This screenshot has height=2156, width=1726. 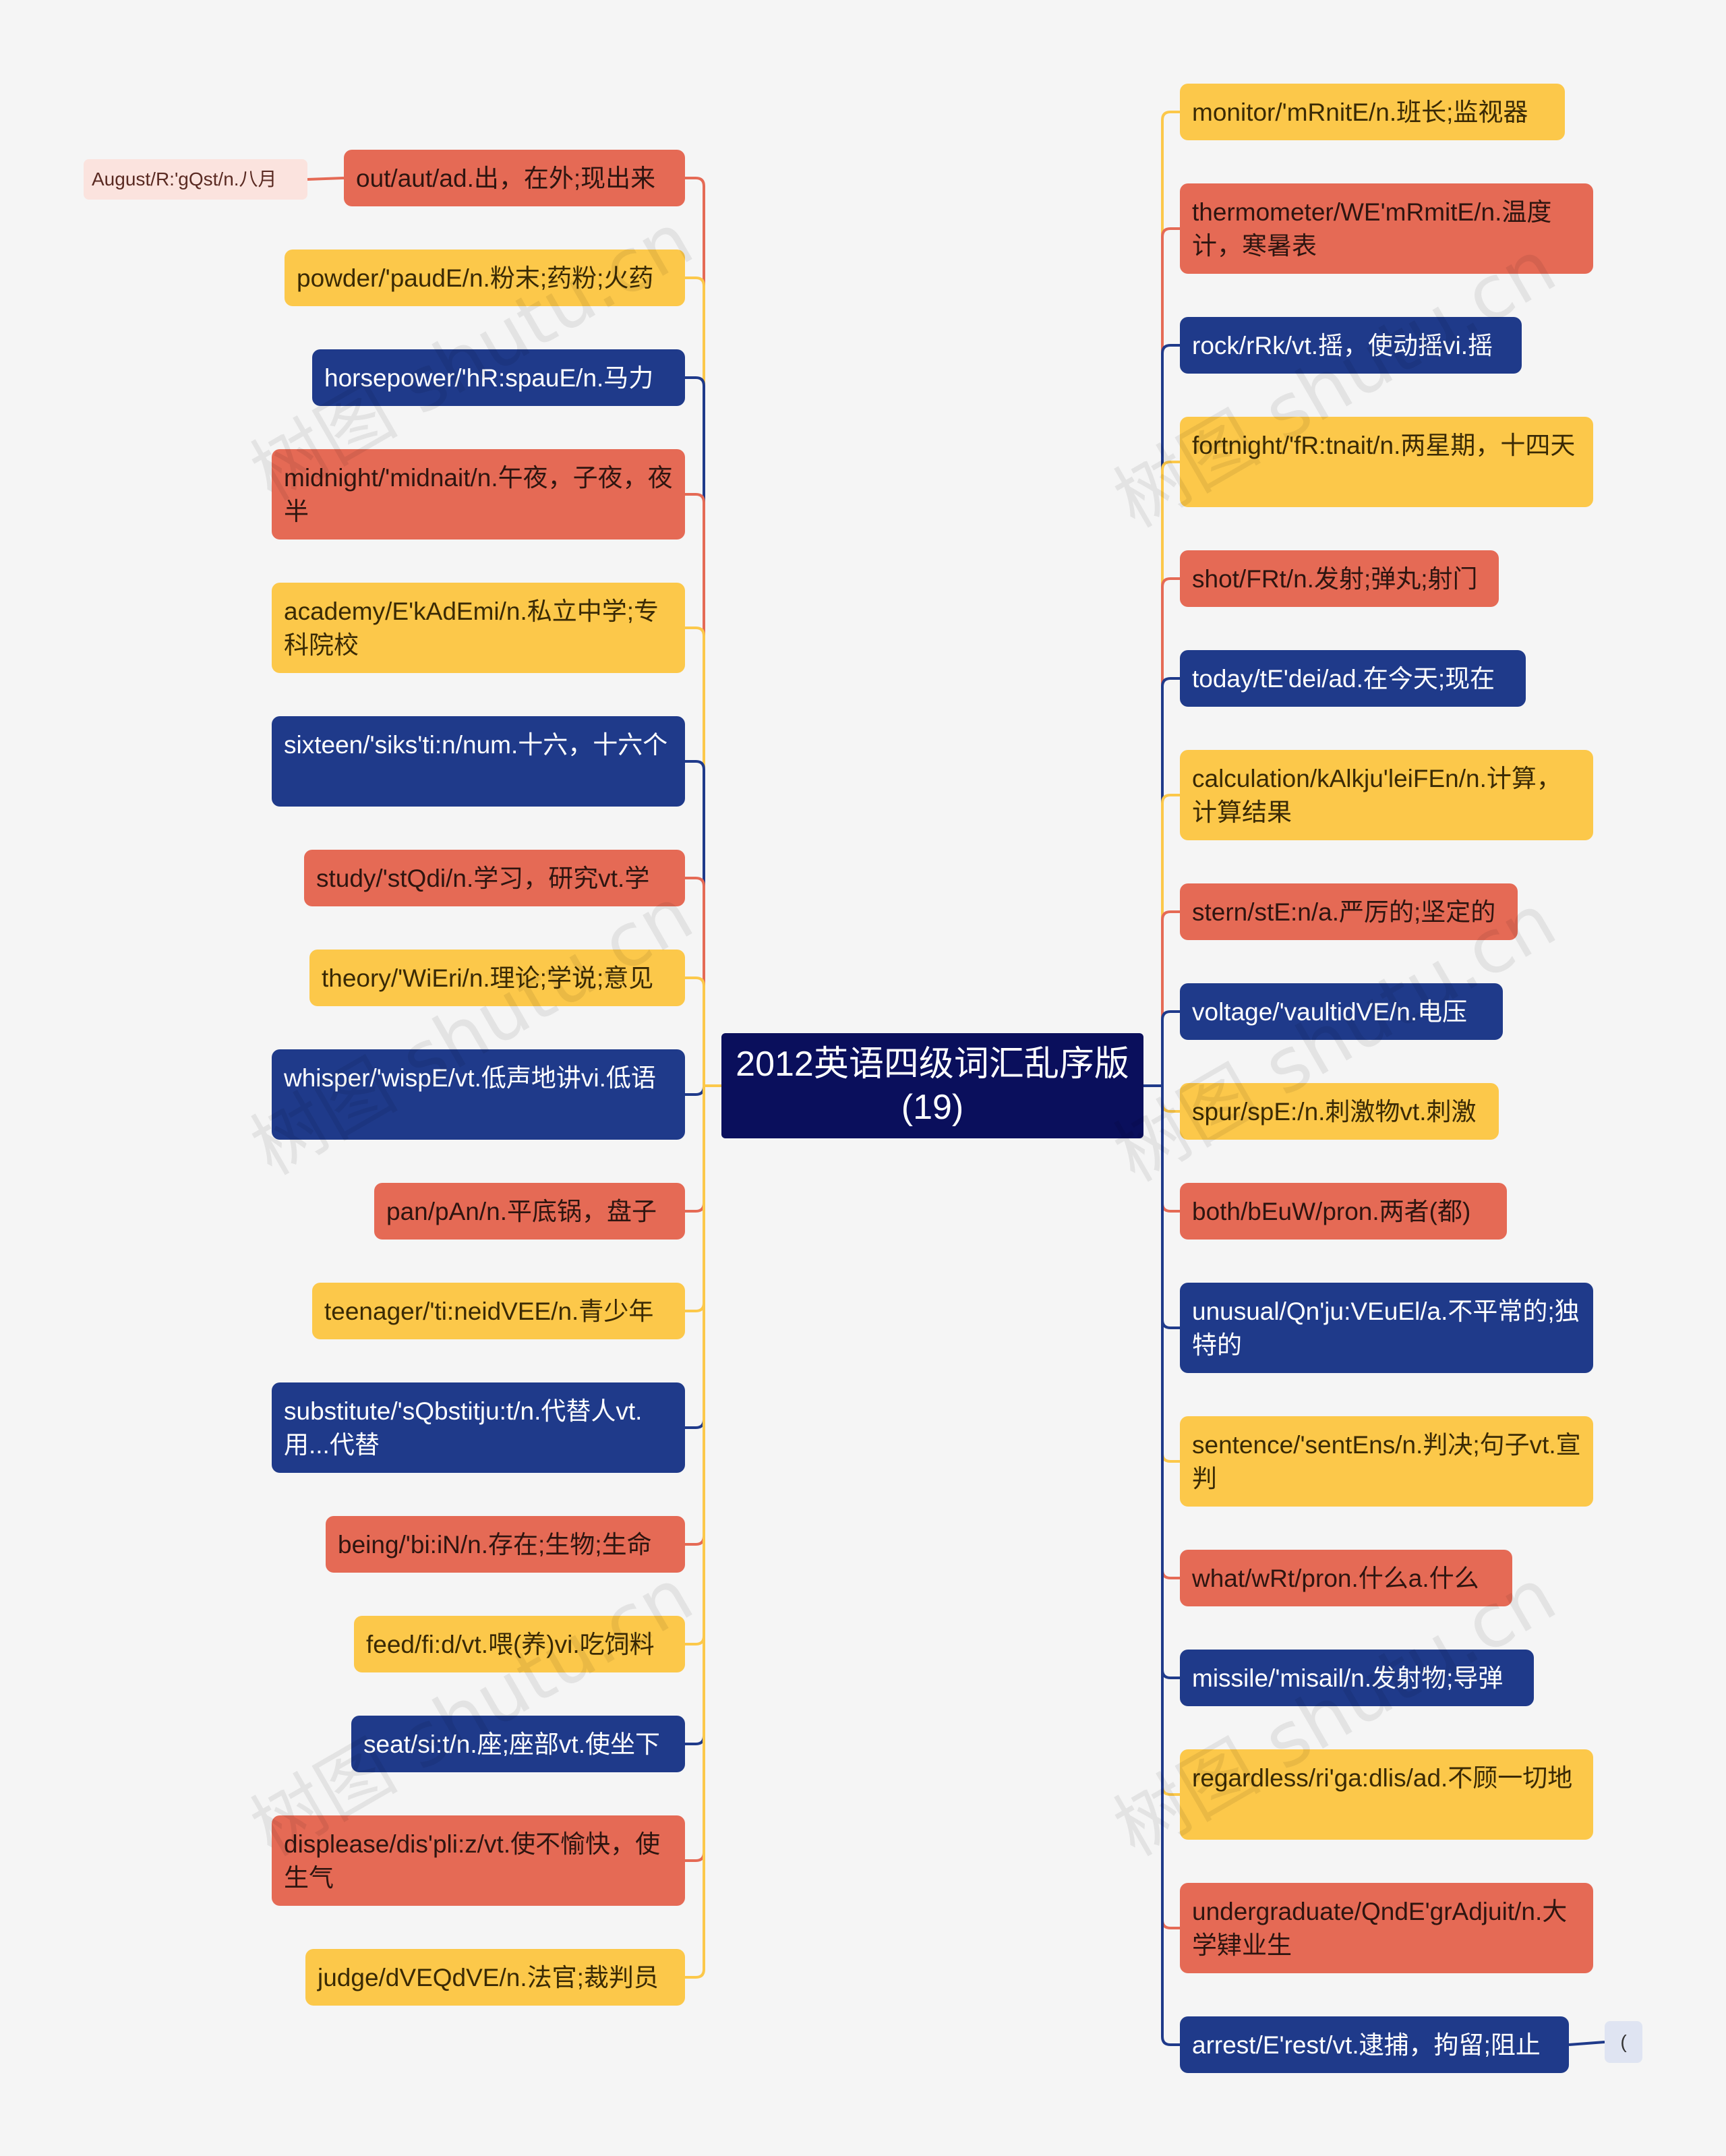 I want to click on sub-topic-collapsed-label: (, so click(x=1623, y=2042).